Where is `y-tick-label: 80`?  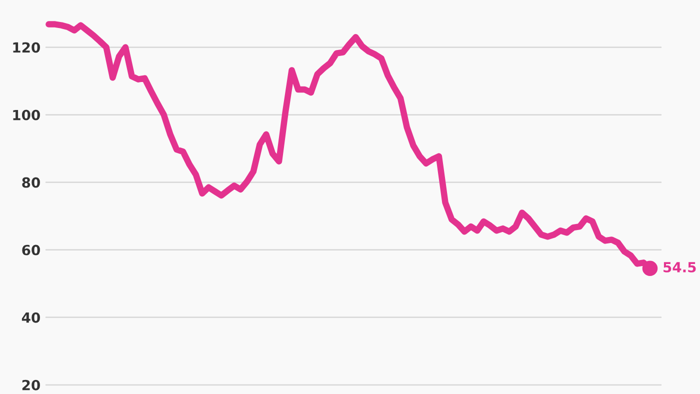
y-tick-label: 80 is located at coordinates (31, 182).